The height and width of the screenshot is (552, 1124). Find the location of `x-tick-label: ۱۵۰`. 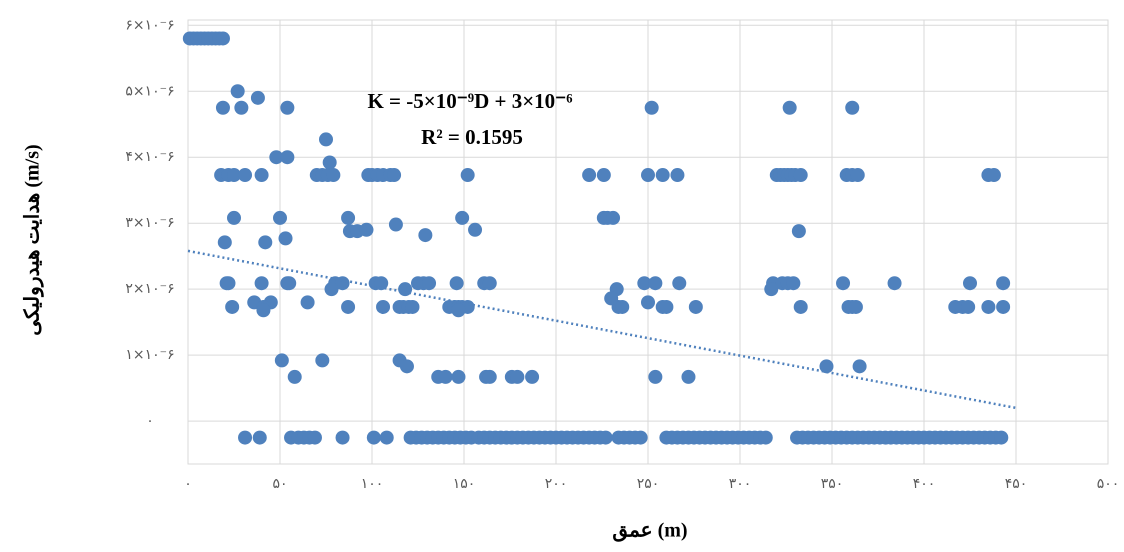

x-tick-label: ۱۵۰ is located at coordinates (464, 484).